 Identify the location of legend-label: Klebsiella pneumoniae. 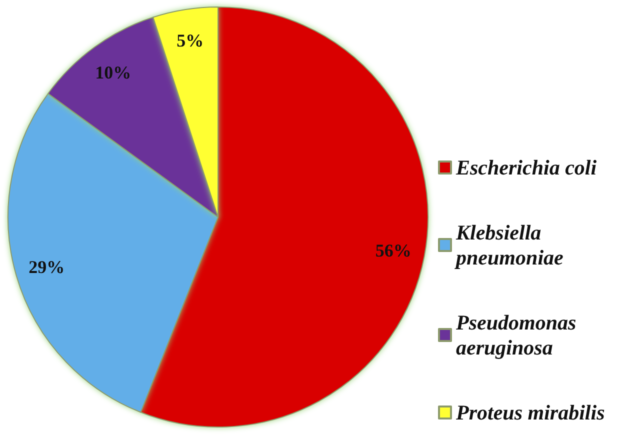
(509, 245).